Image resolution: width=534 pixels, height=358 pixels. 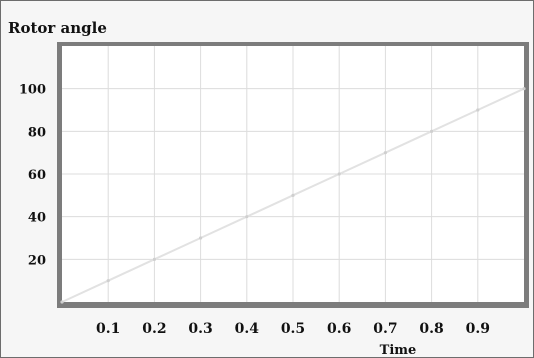 What do you see at coordinates (37, 218) in the screenshot?
I see `y-tick-label: 40` at bounding box center [37, 218].